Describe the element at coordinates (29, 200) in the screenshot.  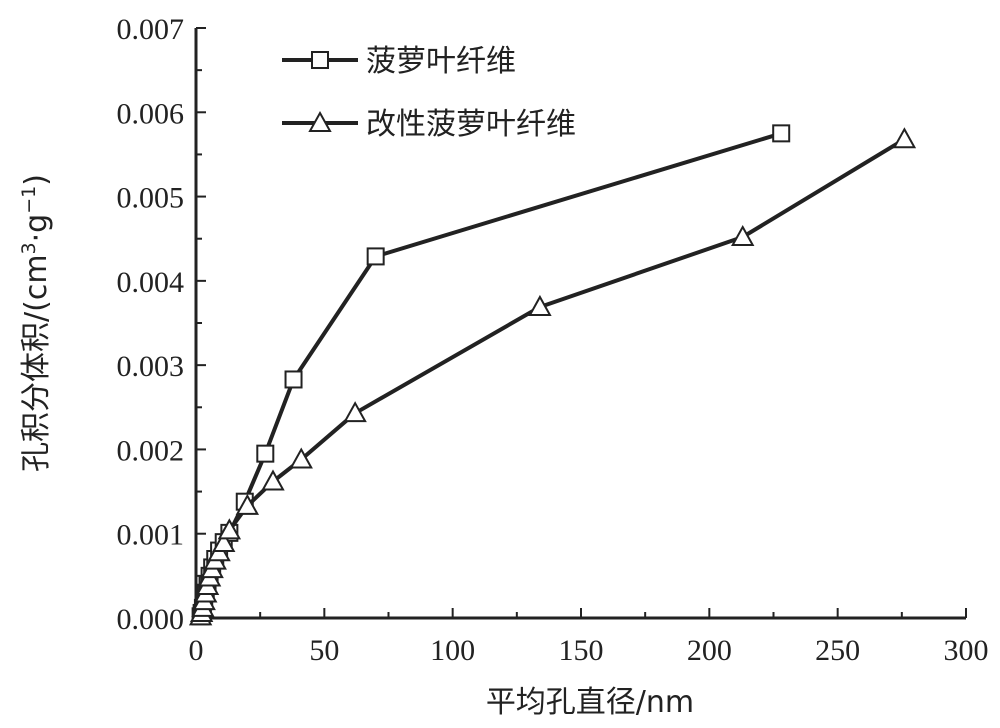
I see `y-axis-title-sup2: −1` at that location.